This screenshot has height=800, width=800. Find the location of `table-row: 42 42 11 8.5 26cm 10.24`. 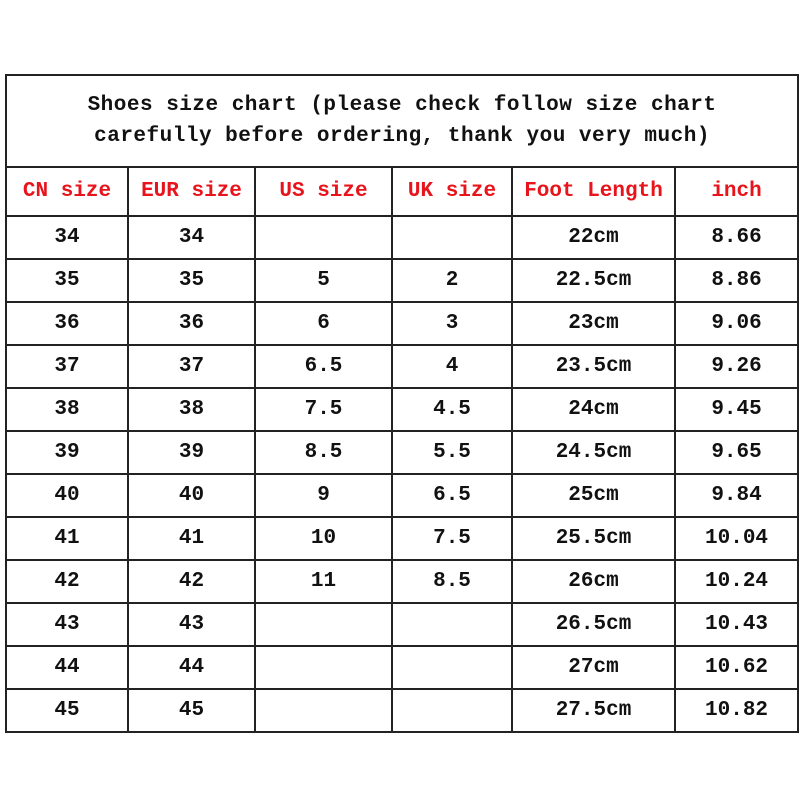

table-row: 42 42 11 8.5 26cm 10.24 is located at coordinates (402, 581).